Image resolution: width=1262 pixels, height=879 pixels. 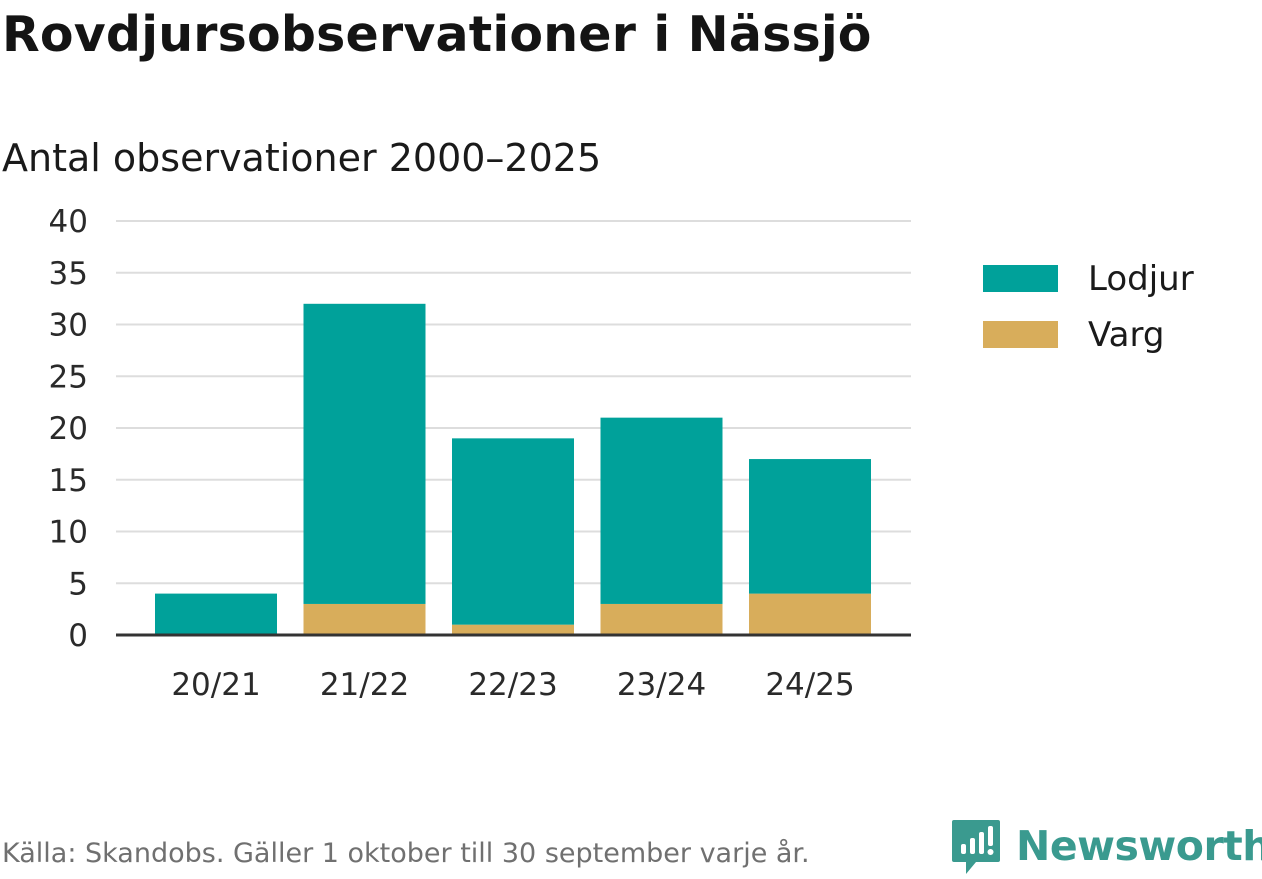 What do you see at coordinates (78, 636) in the screenshot?
I see `y-tick-label: 0` at bounding box center [78, 636].